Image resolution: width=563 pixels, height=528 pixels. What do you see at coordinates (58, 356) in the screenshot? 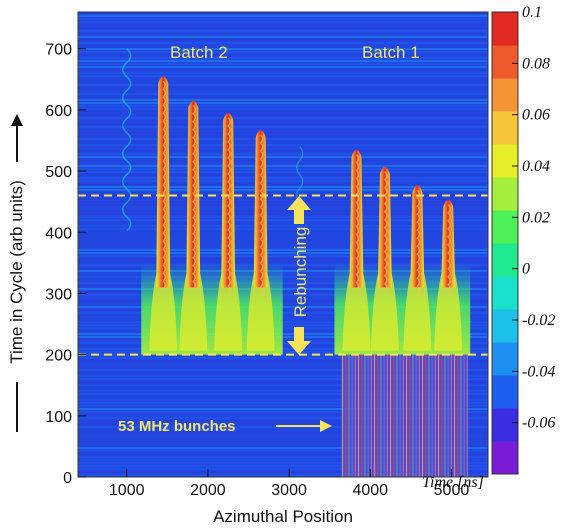
I see `y-tick-label: 200` at bounding box center [58, 356].